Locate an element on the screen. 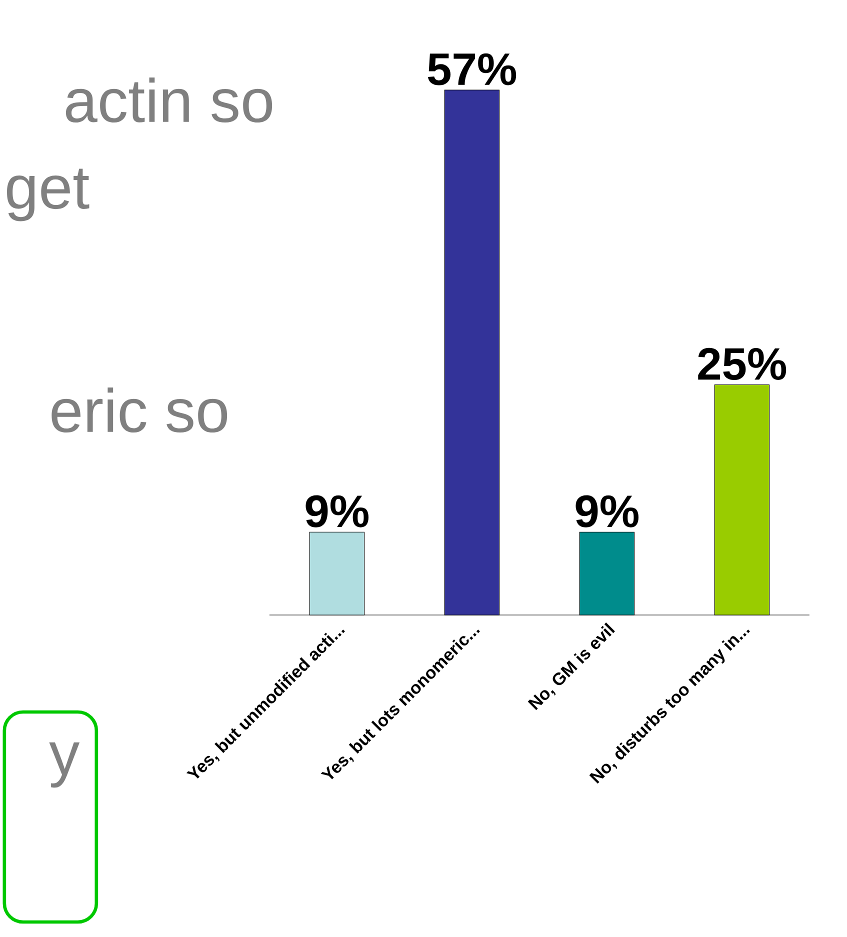 This screenshot has height=937, width=847. text: get is located at coordinates (48, 195).